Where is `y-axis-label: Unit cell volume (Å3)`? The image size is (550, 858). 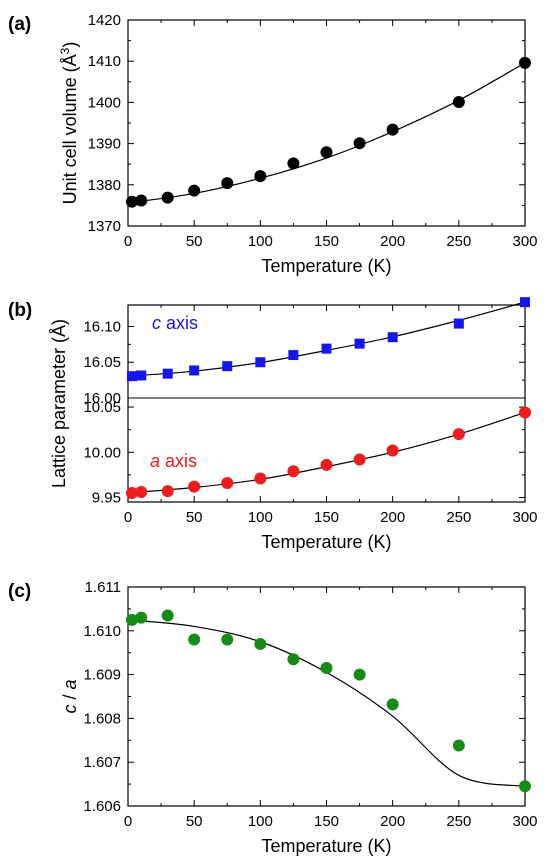 y-axis-label: Unit cell volume (Å3) is located at coordinates (69, 123).